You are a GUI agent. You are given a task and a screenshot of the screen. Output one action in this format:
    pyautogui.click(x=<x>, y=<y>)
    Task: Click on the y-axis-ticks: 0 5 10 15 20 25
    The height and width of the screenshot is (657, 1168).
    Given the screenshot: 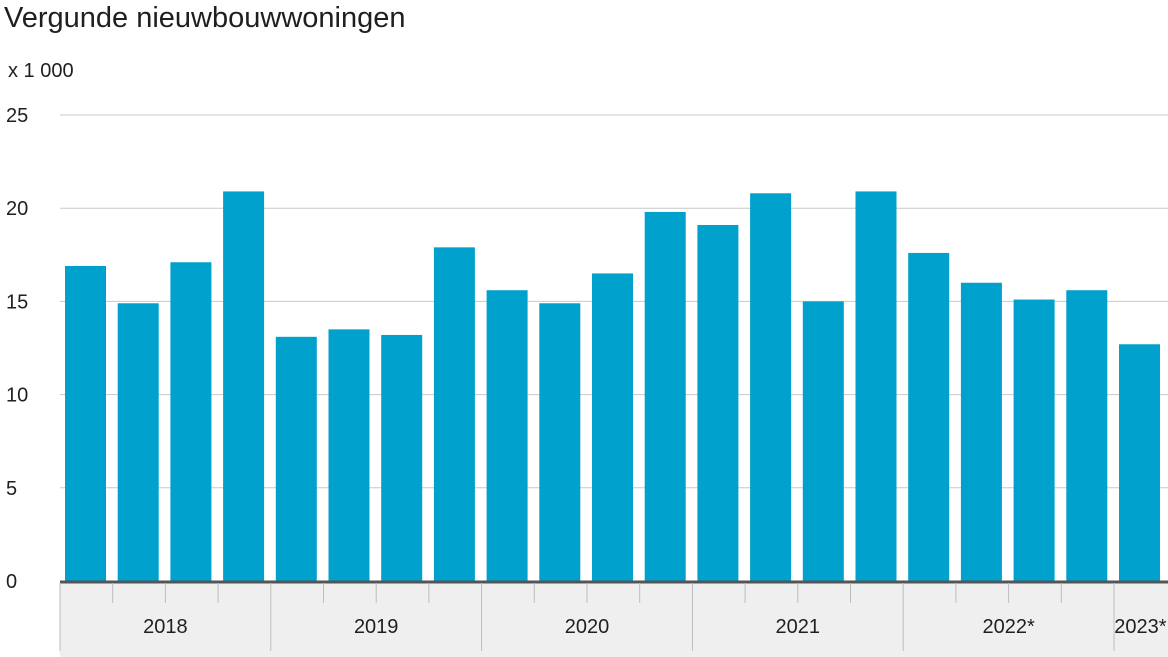 What is the action you would take?
    pyautogui.click(x=17, y=349)
    